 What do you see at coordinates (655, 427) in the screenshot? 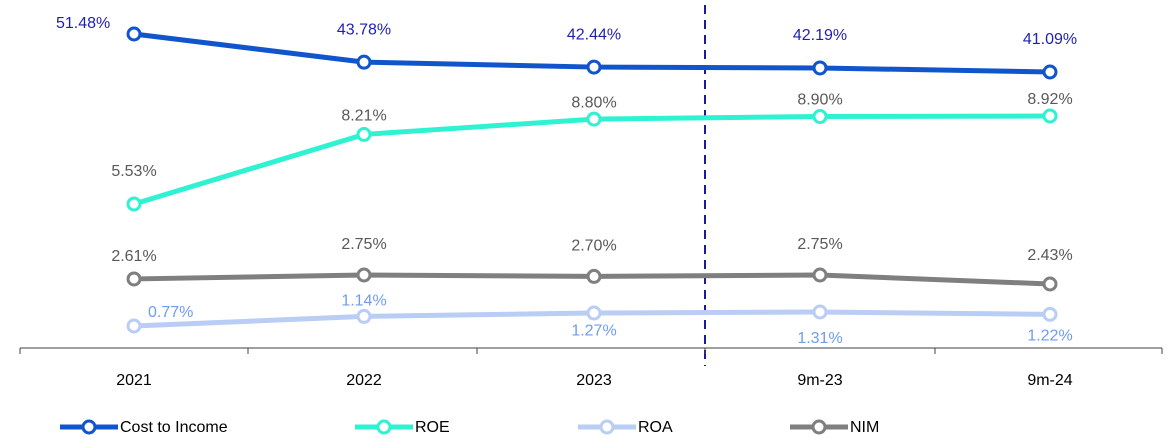
I see `legend-label: ROA` at bounding box center [655, 427].